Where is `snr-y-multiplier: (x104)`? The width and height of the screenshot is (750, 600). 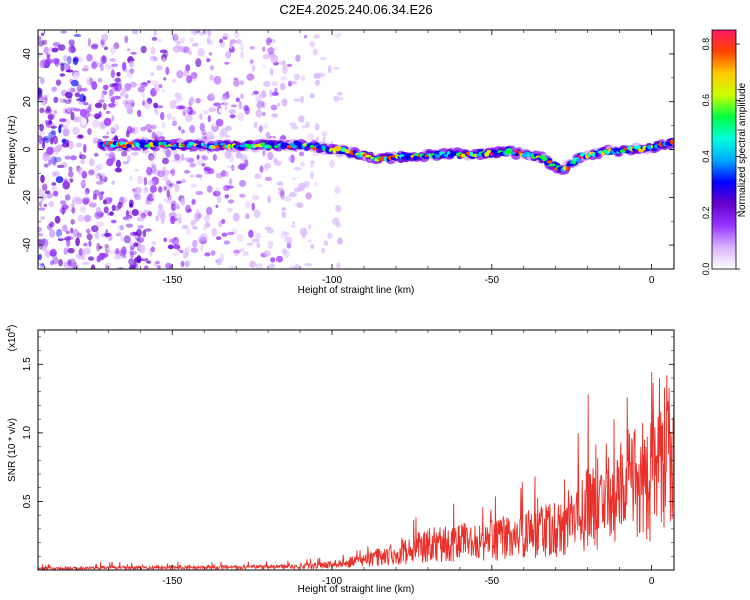 snr-y-multiplier: (x104) is located at coordinates (12, 338).